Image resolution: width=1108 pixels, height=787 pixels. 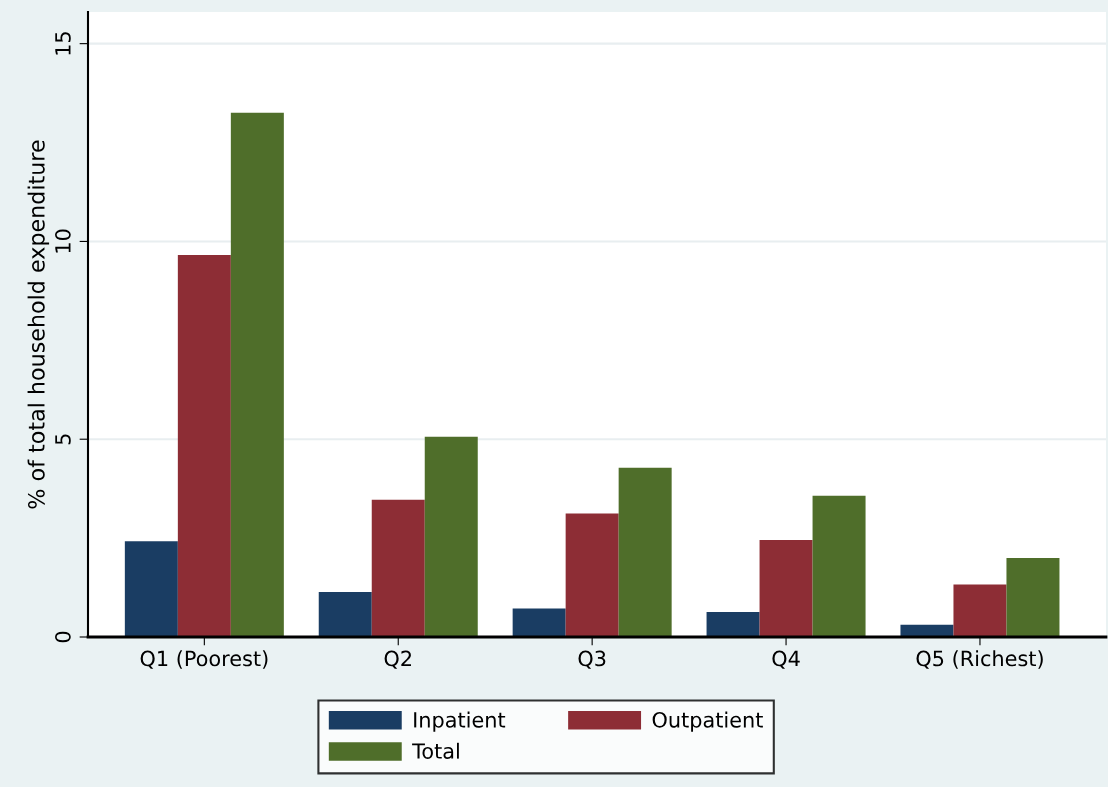 What do you see at coordinates (63, 637) in the screenshot?
I see `y-tick-label: 0` at bounding box center [63, 637].